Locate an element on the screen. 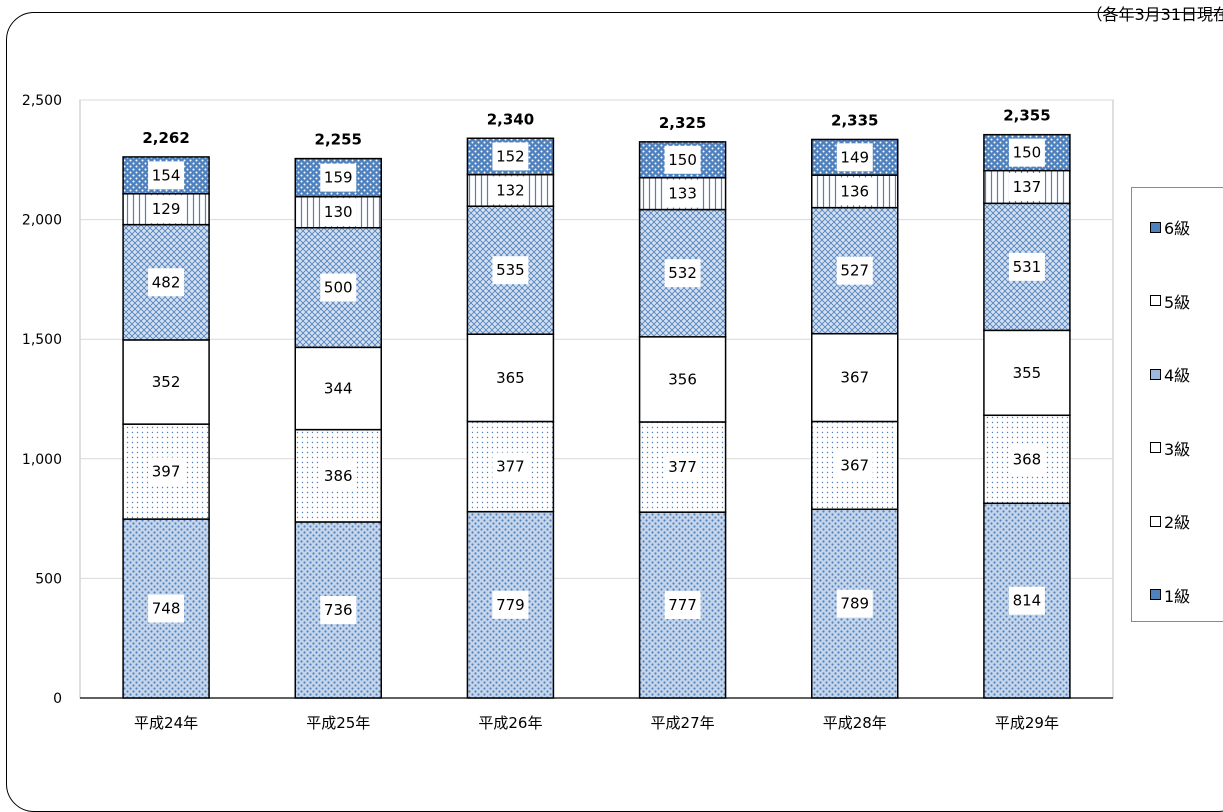 The height and width of the screenshot is (812, 1223). x-tick-label: 平成29年 is located at coordinates (1027, 723).